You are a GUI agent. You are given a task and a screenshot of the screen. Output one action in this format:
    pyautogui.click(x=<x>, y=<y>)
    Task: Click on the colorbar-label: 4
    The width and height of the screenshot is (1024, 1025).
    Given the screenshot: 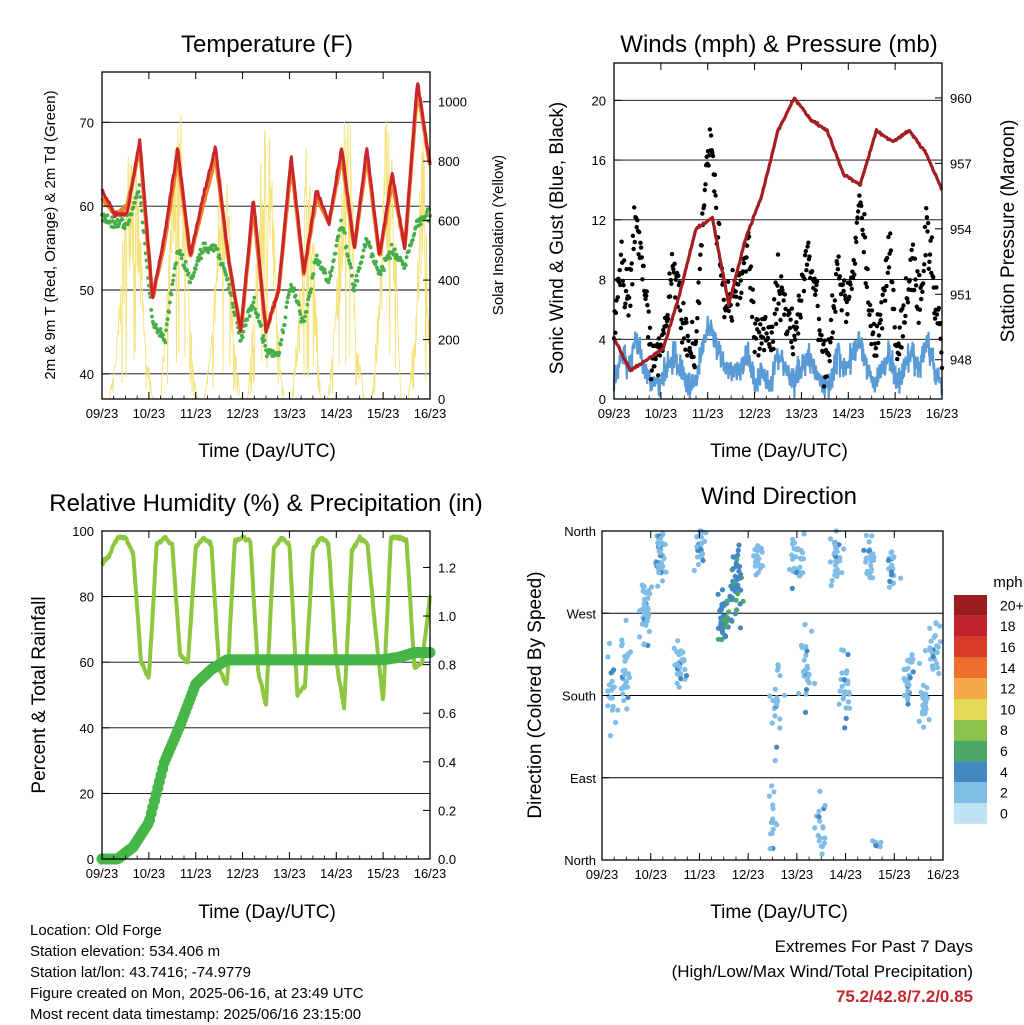 What is the action you would take?
    pyautogui.click(x=1004, y=772)
    